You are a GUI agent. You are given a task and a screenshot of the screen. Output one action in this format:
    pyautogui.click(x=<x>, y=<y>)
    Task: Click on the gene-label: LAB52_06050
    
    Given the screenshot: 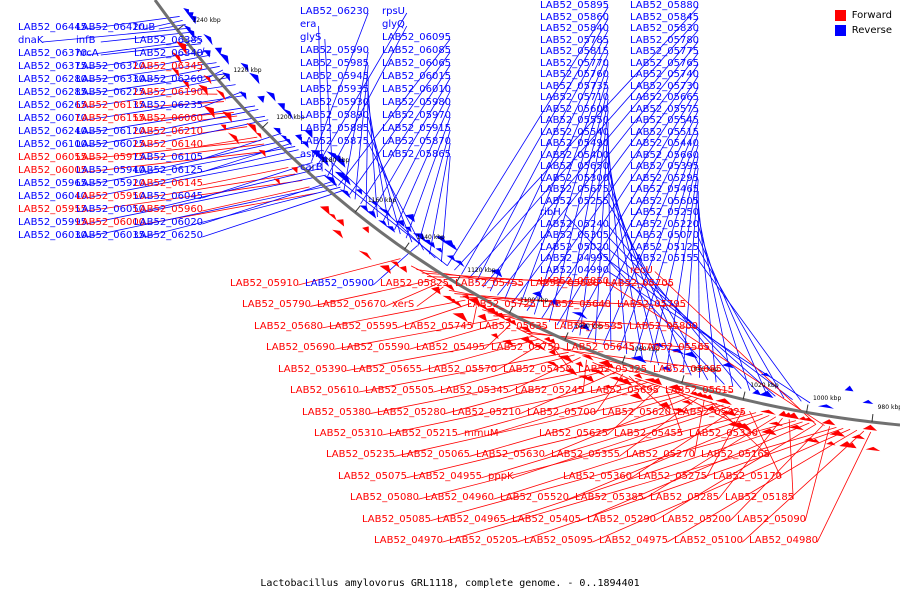 What is the action you would take?
    pyautogui.click(x=111, y=209)
    